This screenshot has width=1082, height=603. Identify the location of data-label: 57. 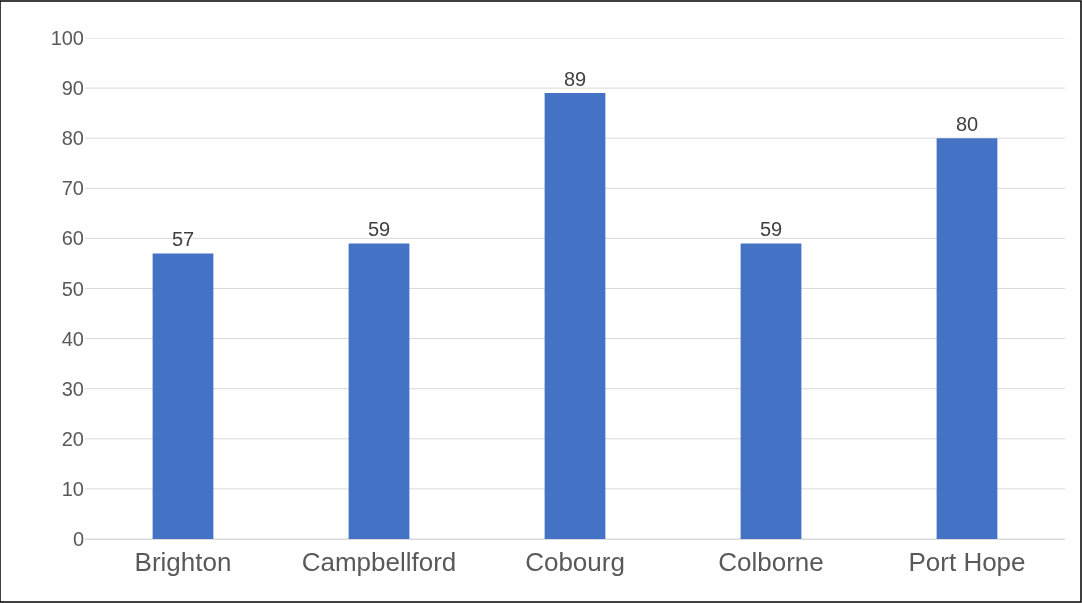
(183, 239).